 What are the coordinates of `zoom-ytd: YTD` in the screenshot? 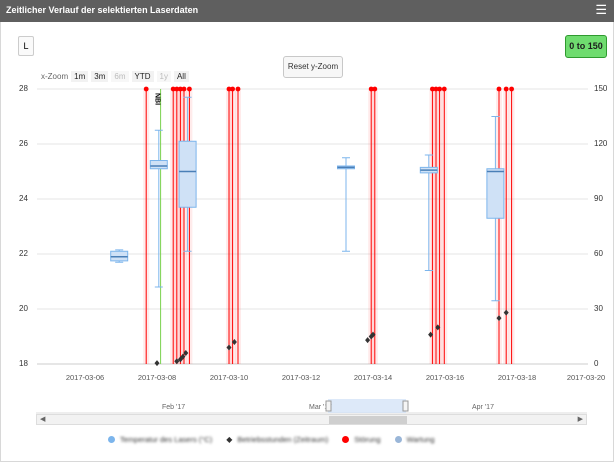 It's located at (142, 76).